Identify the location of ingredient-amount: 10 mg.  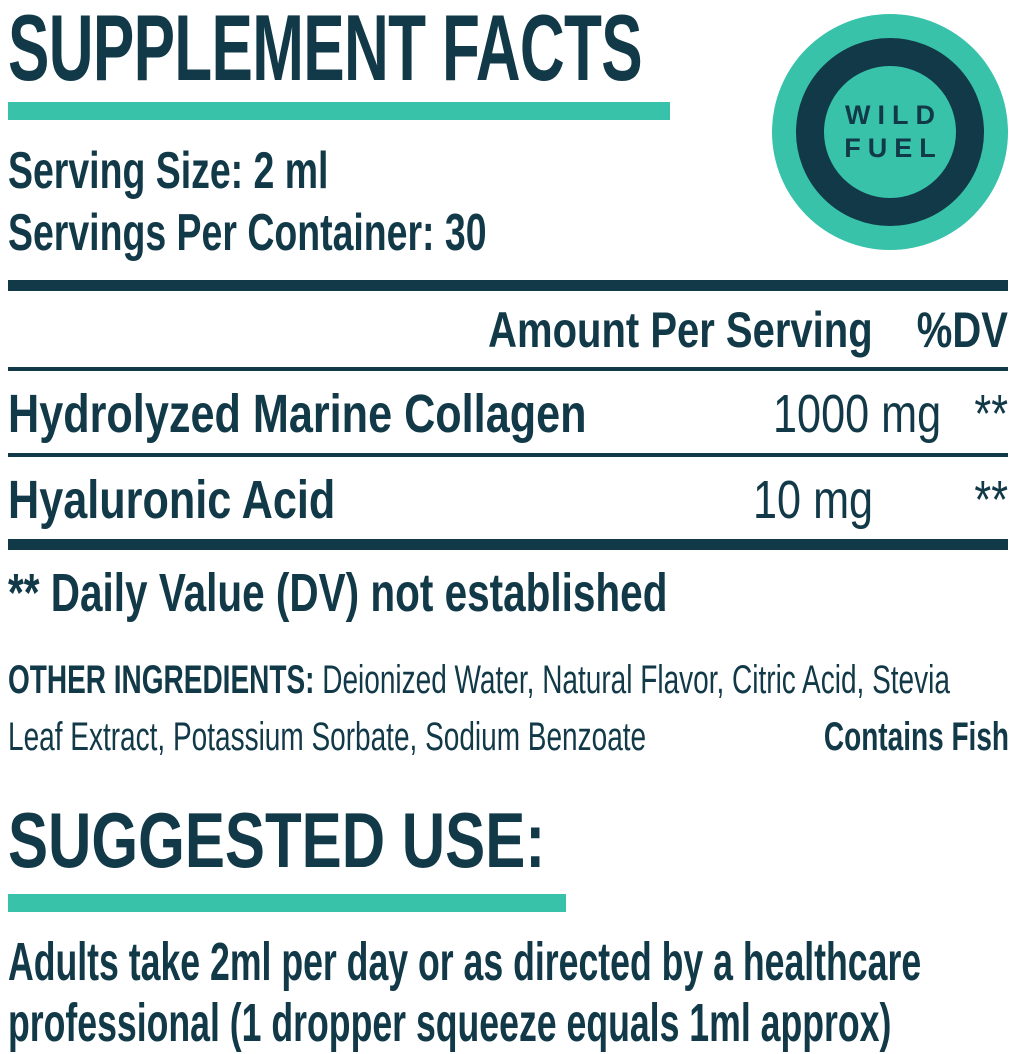
(812, 500).